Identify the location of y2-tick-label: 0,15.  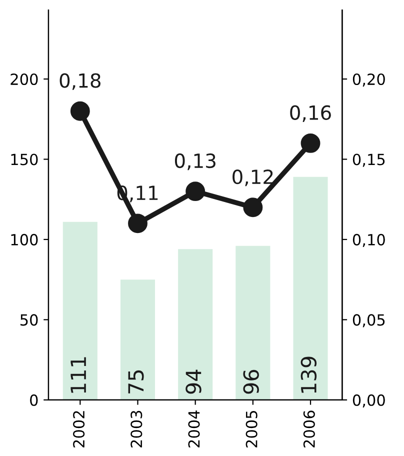
(368, 160).